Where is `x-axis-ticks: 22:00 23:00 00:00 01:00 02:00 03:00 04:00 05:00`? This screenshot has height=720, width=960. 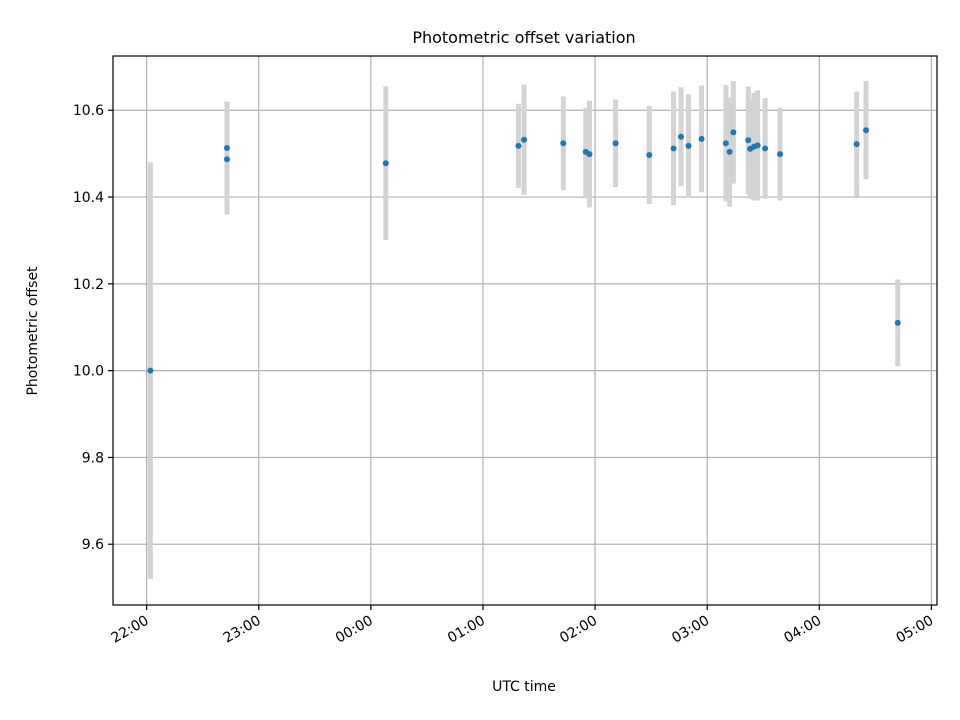 x-axis-ticks: 22:00 23:00 00:00 01:00 02:00 03:00 04:00 05:00 is located at coordinates (522, 626).